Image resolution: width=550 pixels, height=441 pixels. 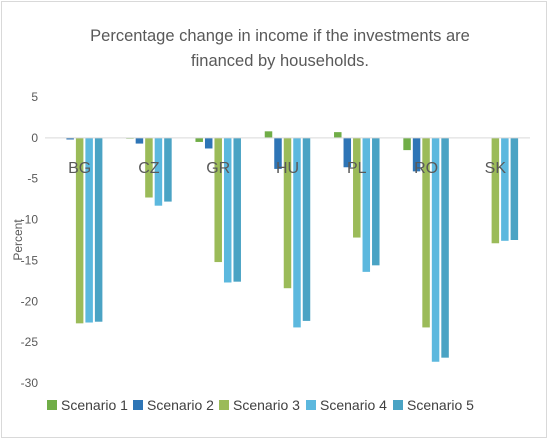 What do you see at coordinates (30, 342) in the screenshot?
I see `y-tick-label: -25` at bounding box center [30, 342].